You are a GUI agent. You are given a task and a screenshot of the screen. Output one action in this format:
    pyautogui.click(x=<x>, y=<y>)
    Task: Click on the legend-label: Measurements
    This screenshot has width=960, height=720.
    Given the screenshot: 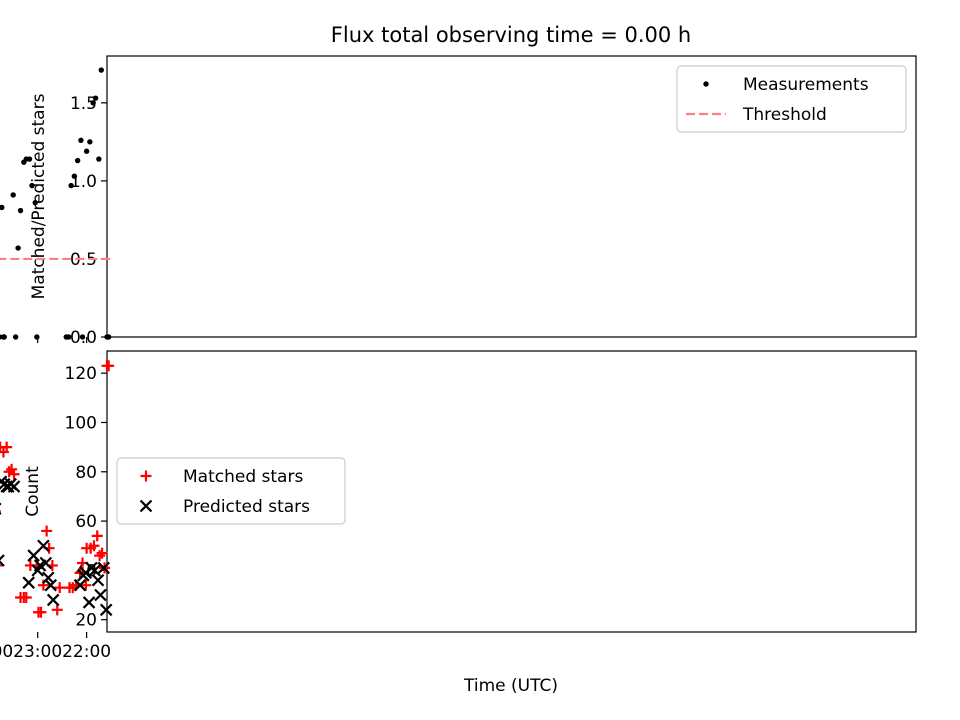 What is the action you would take?
    pyautogui.click(x=806, y=85)
    